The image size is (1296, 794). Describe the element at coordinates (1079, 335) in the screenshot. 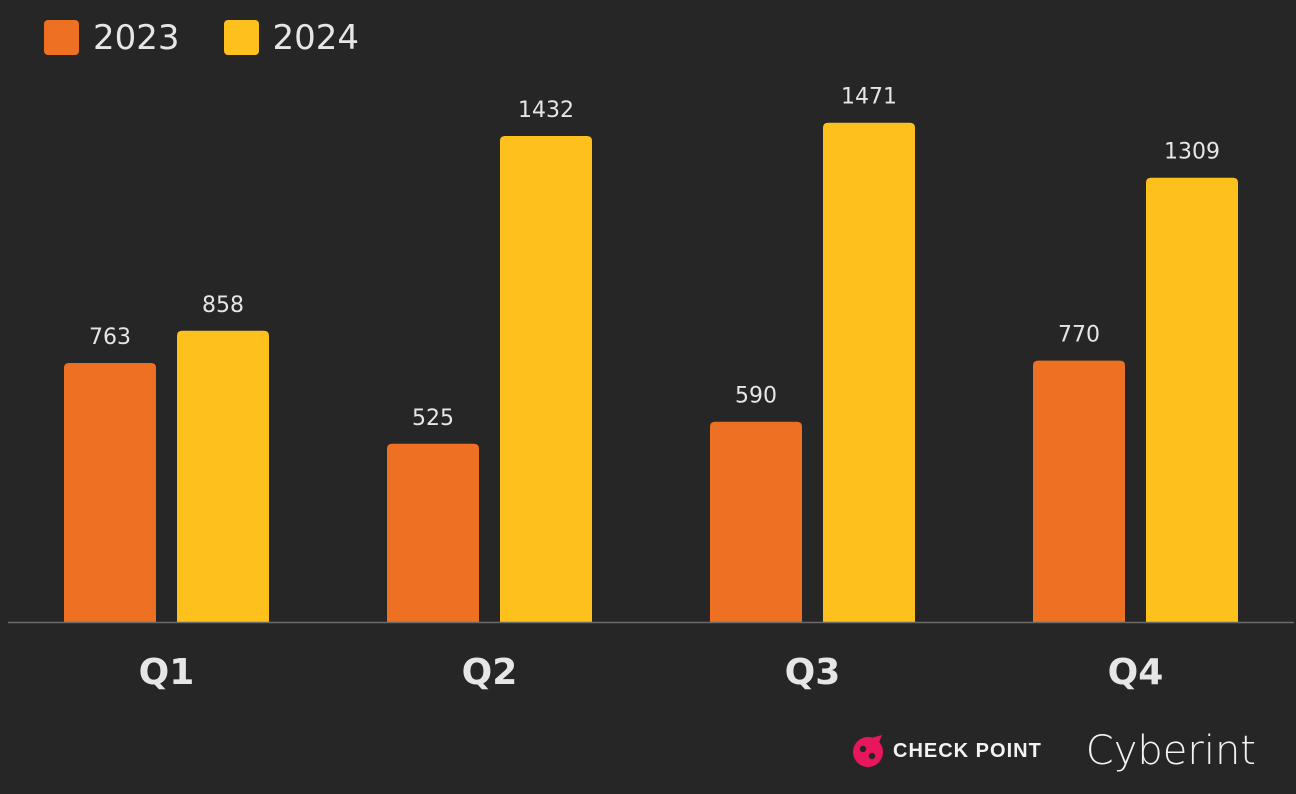

I see `data-label-q4-2023: 770` at that location.